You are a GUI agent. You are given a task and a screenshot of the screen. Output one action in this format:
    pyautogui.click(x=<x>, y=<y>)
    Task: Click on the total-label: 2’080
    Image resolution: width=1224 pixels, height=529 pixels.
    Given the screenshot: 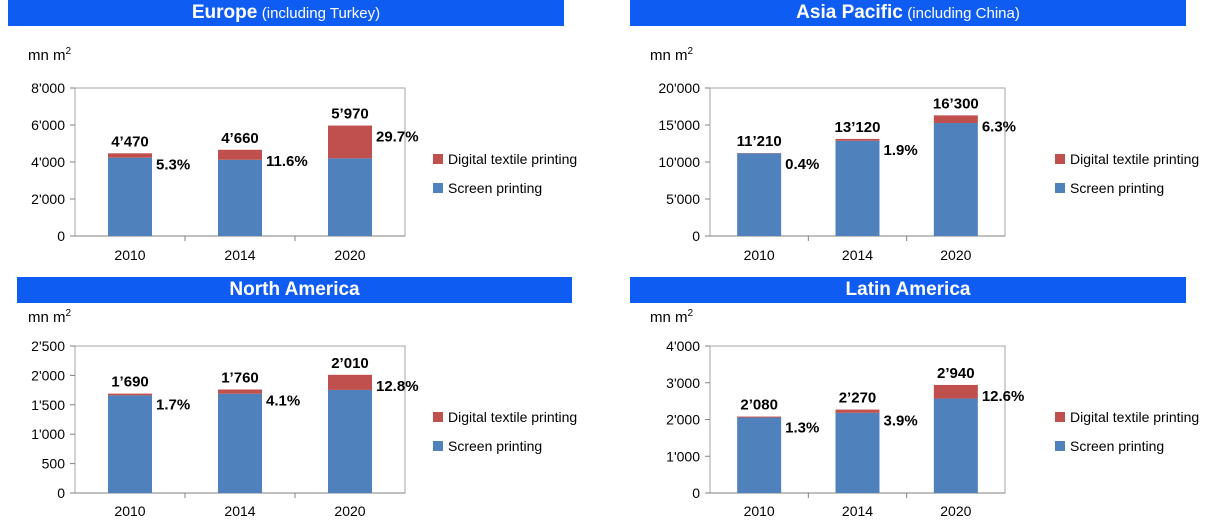 What is the action you would take?
    pyautogui.click(x=759, y=405)
    